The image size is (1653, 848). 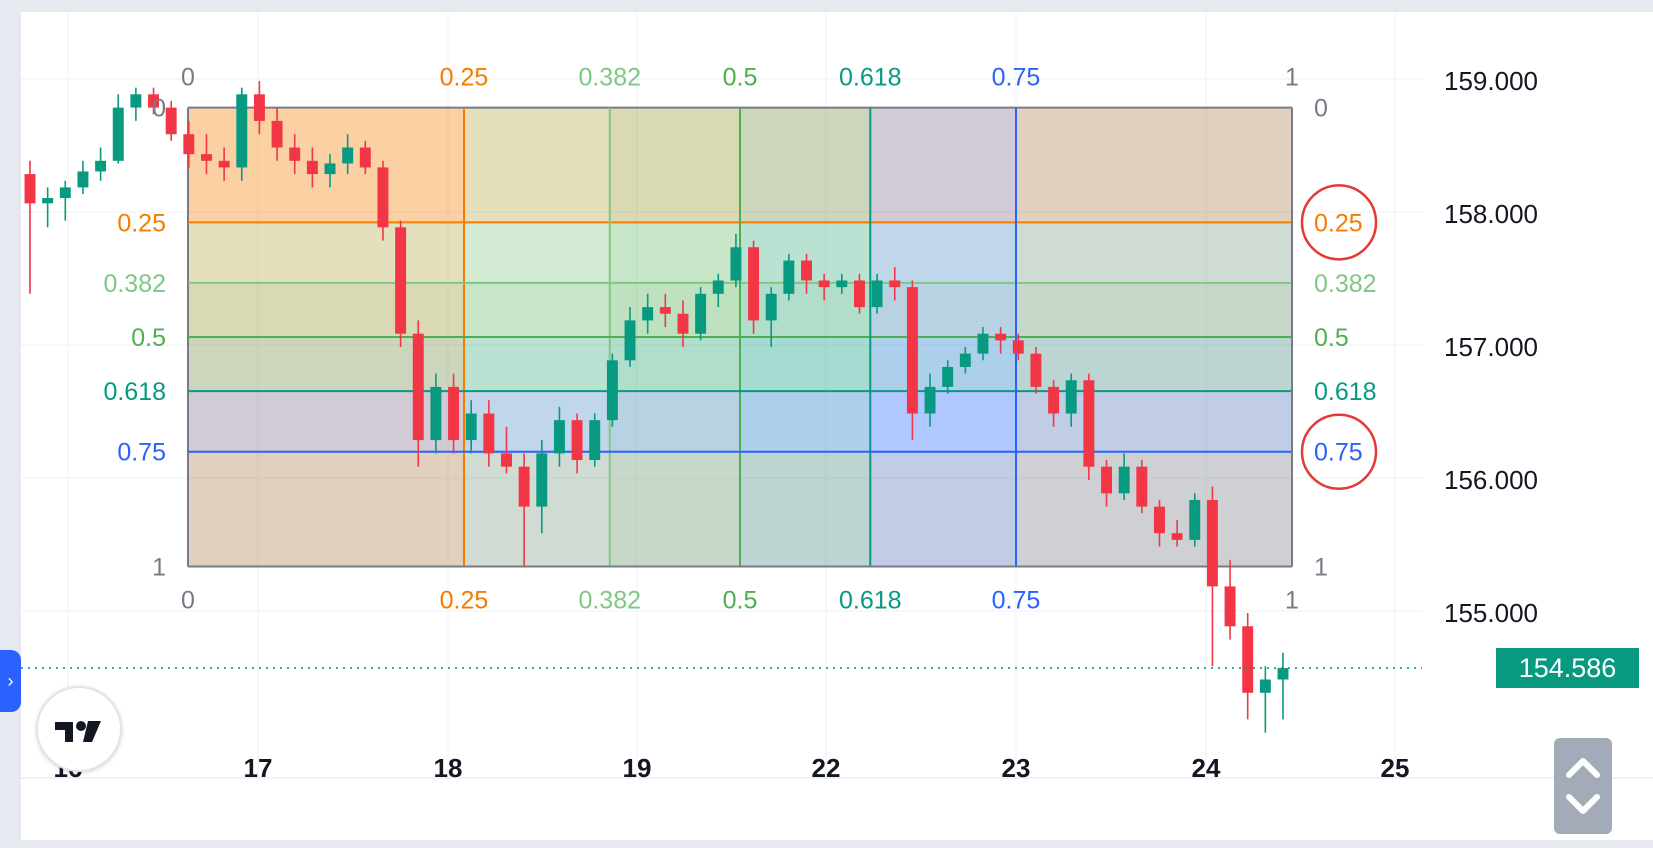 I want to click on tradingview-logo-icon, so click(x=78, y=731).